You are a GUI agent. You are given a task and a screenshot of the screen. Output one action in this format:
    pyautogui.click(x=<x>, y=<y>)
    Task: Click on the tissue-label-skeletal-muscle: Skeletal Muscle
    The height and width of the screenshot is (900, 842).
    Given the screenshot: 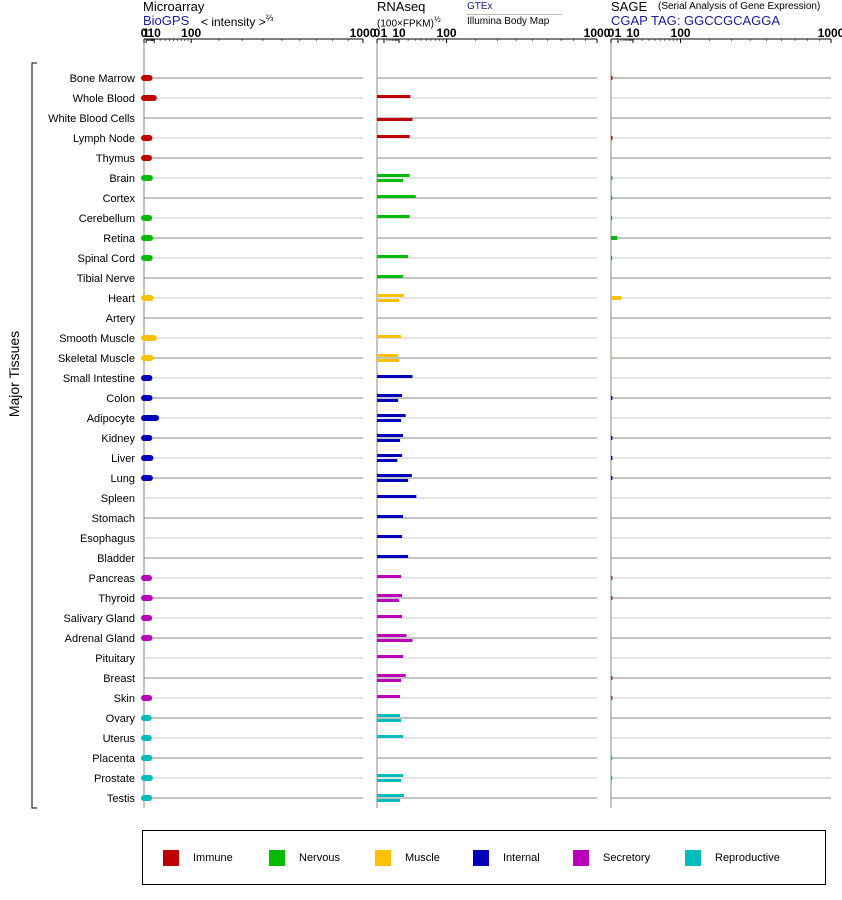 What is the action you would take?
    pyautogui.click(x=96, y=359)
    